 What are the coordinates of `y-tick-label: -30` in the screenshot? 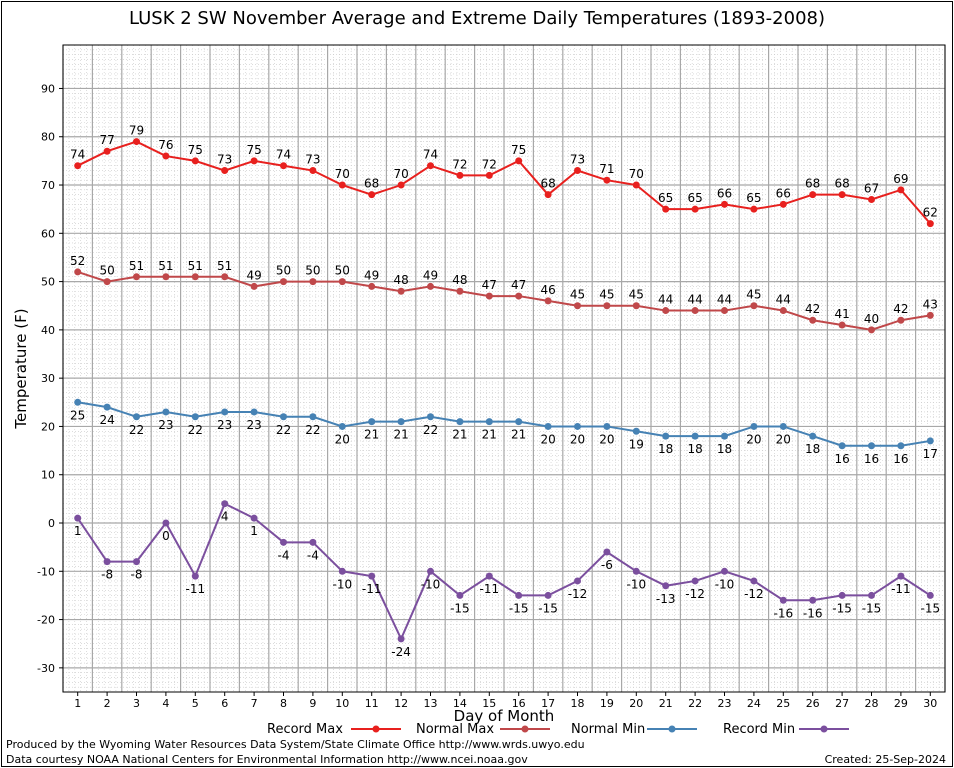 It's located at (46, 668).